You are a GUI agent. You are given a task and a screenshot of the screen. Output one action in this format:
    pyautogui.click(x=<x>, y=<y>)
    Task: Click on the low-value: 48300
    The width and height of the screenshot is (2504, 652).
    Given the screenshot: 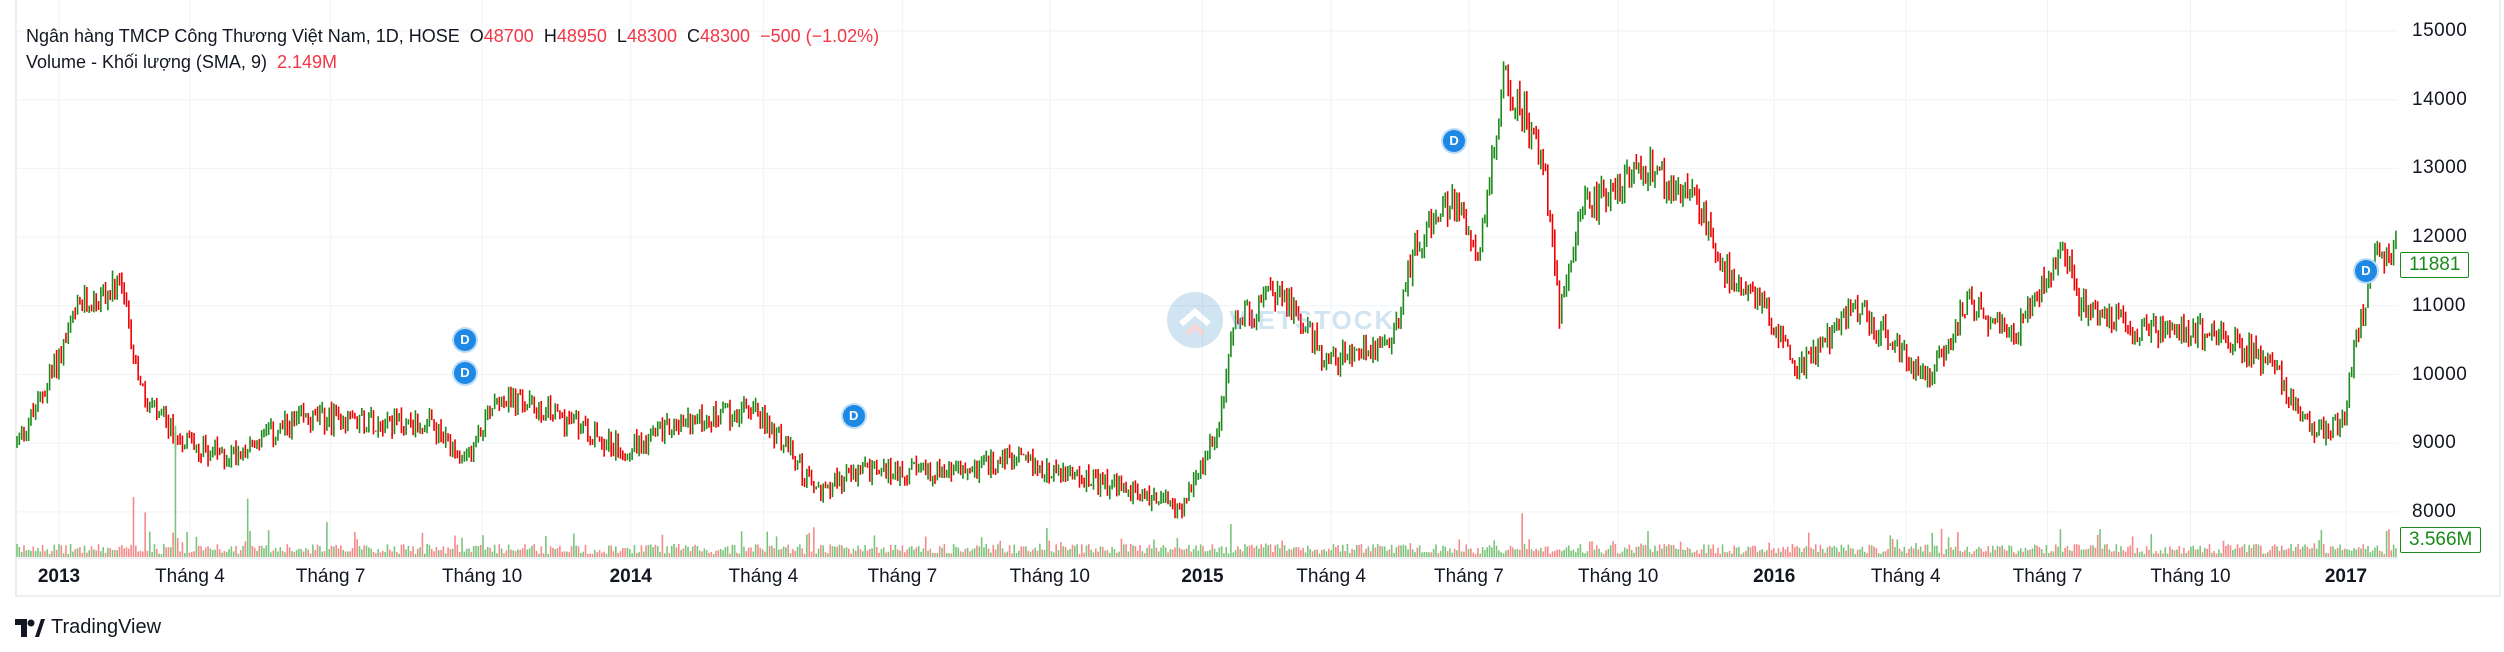 What is the action you would take?
    pyautogui.click(x=651, y=36)
    